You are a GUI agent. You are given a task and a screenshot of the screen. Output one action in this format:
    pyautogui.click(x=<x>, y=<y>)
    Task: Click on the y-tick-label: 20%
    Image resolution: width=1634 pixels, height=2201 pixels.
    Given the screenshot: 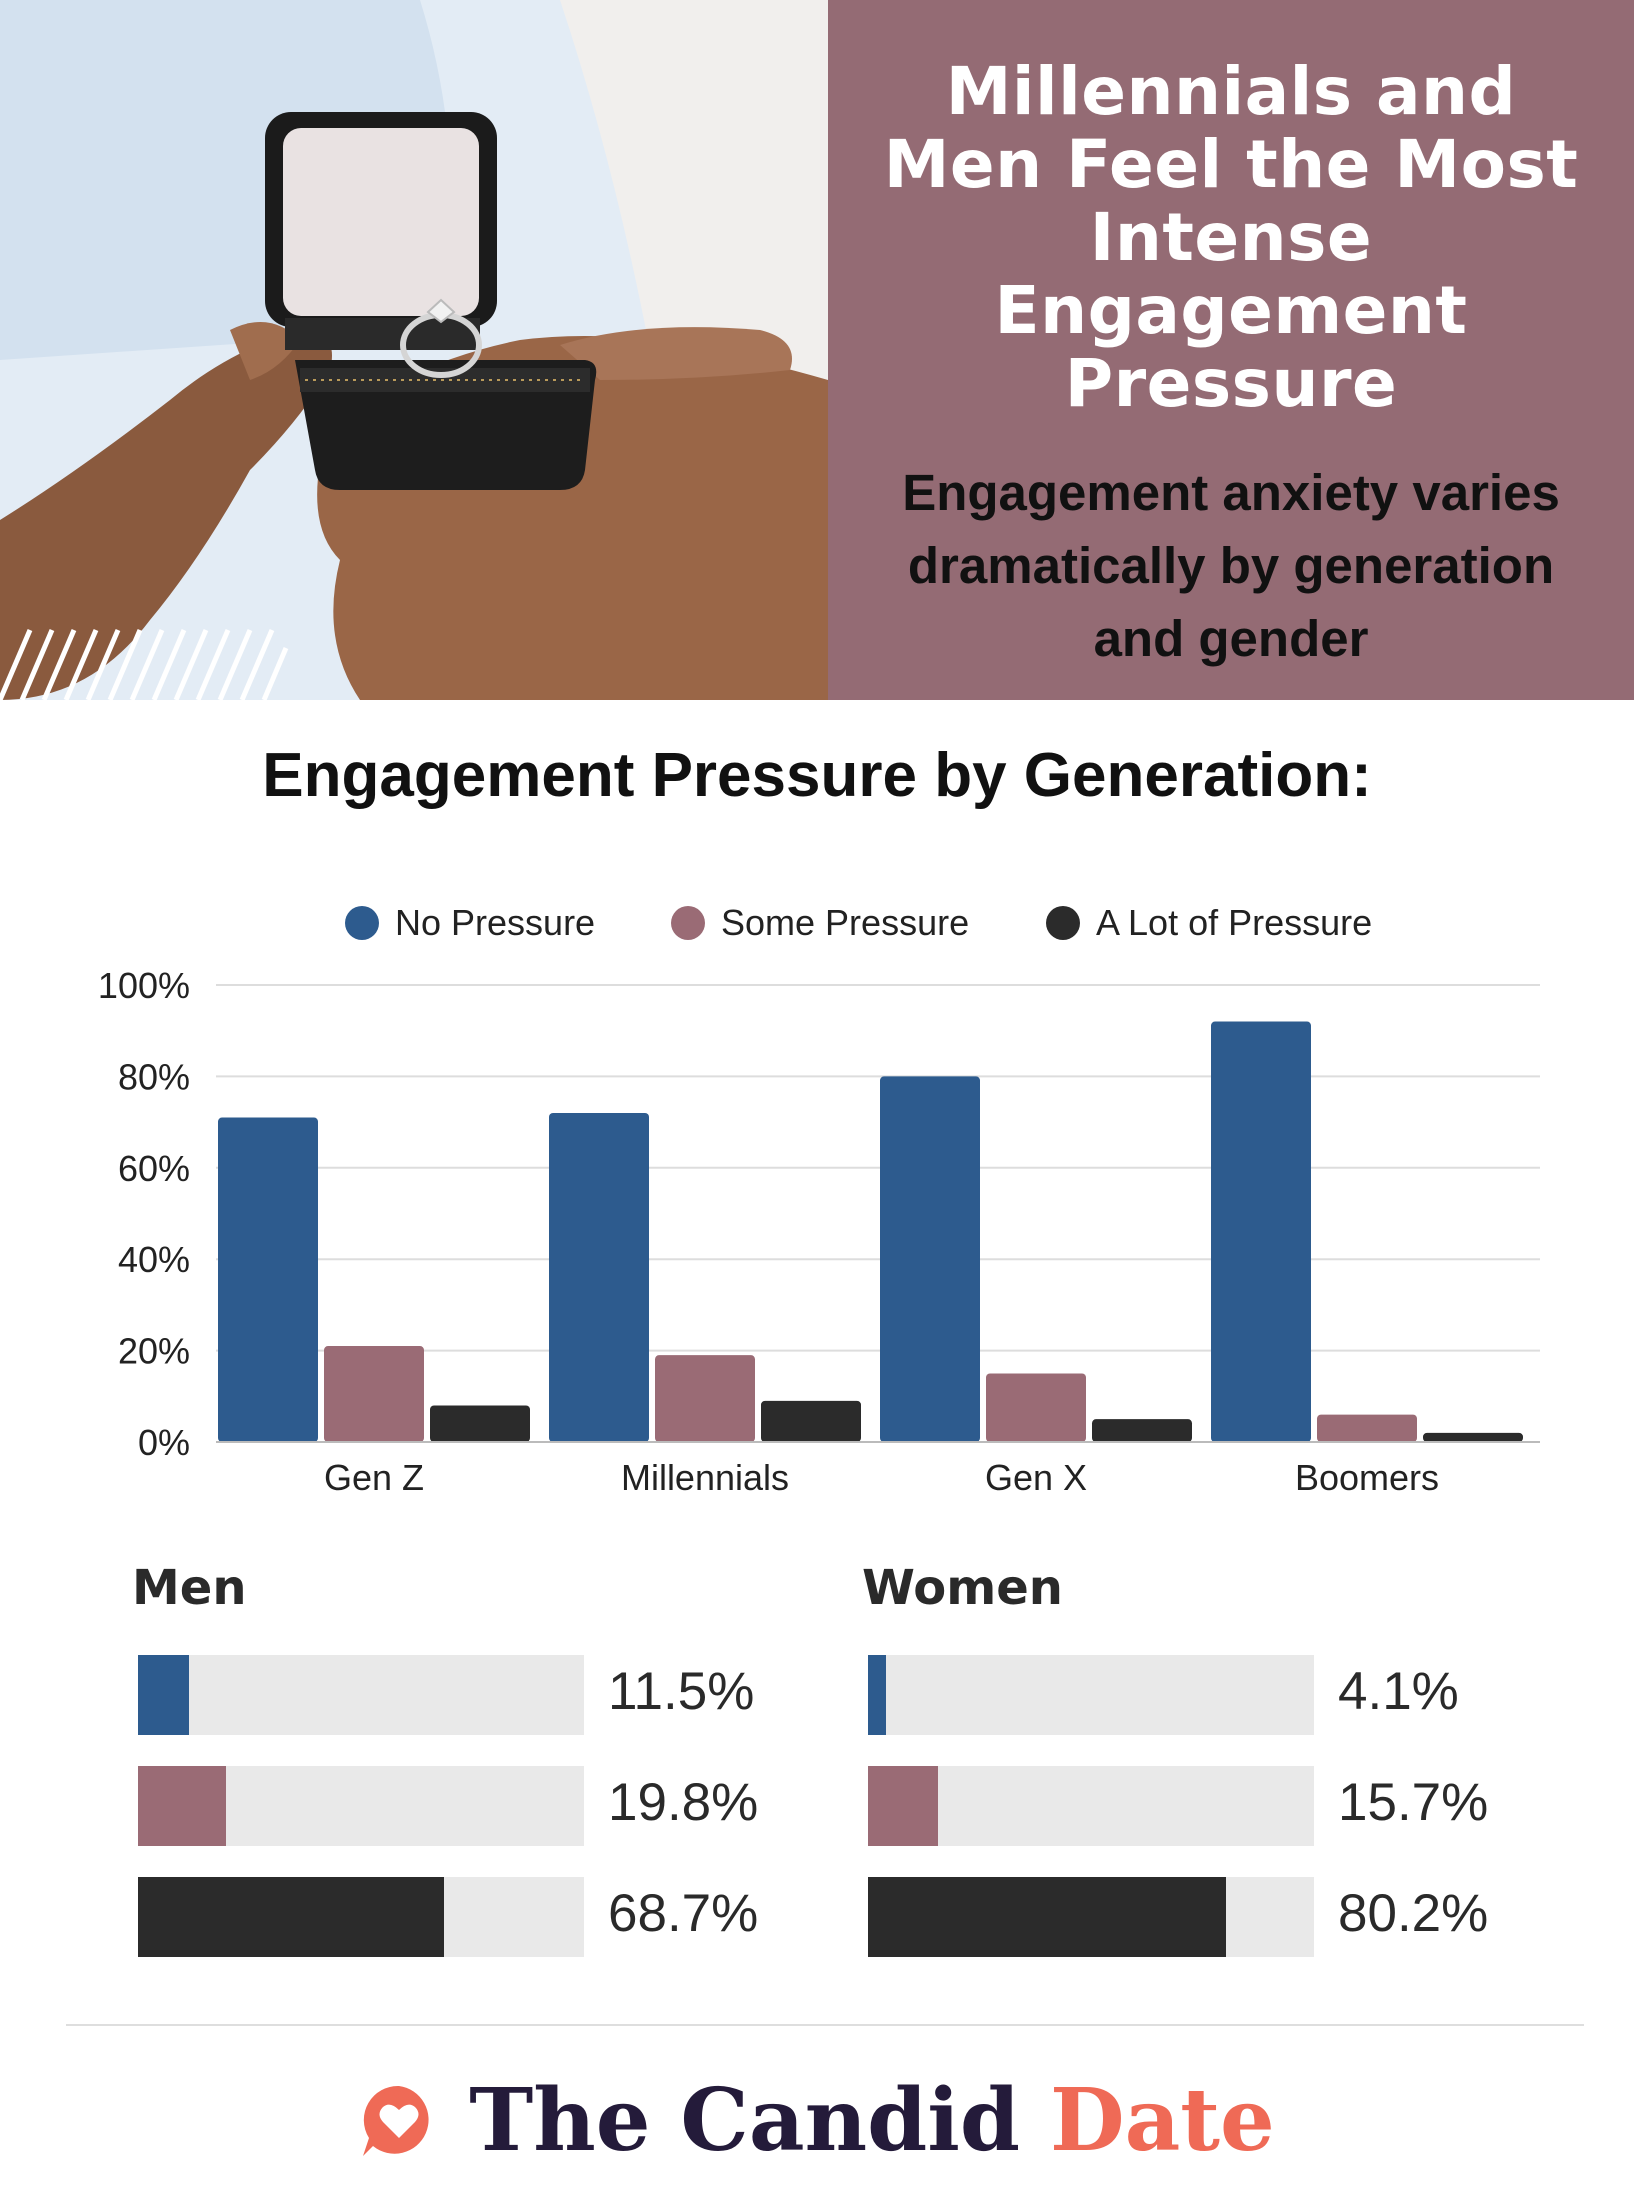 What is the action you would take?
    pyautogui.click(x=154, y=1351)
    